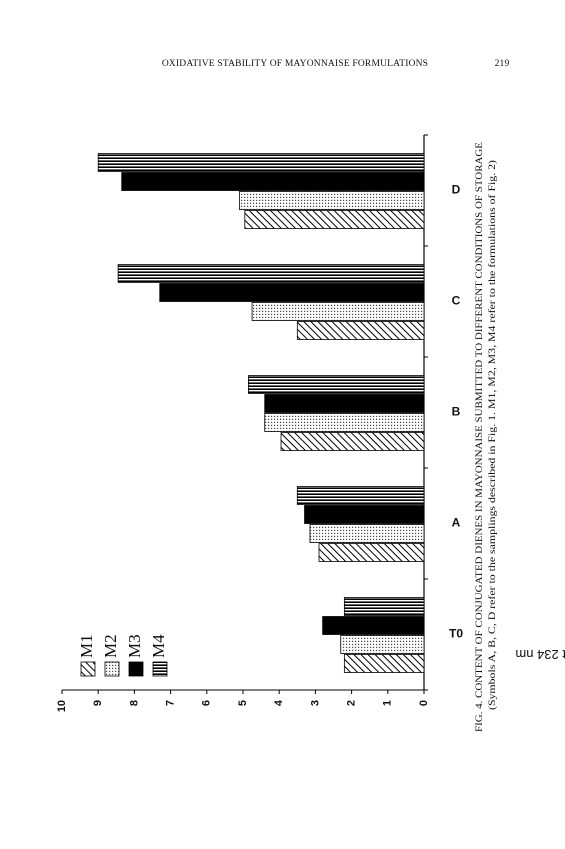  I want to click on page-number: 219, so click(502, 64).